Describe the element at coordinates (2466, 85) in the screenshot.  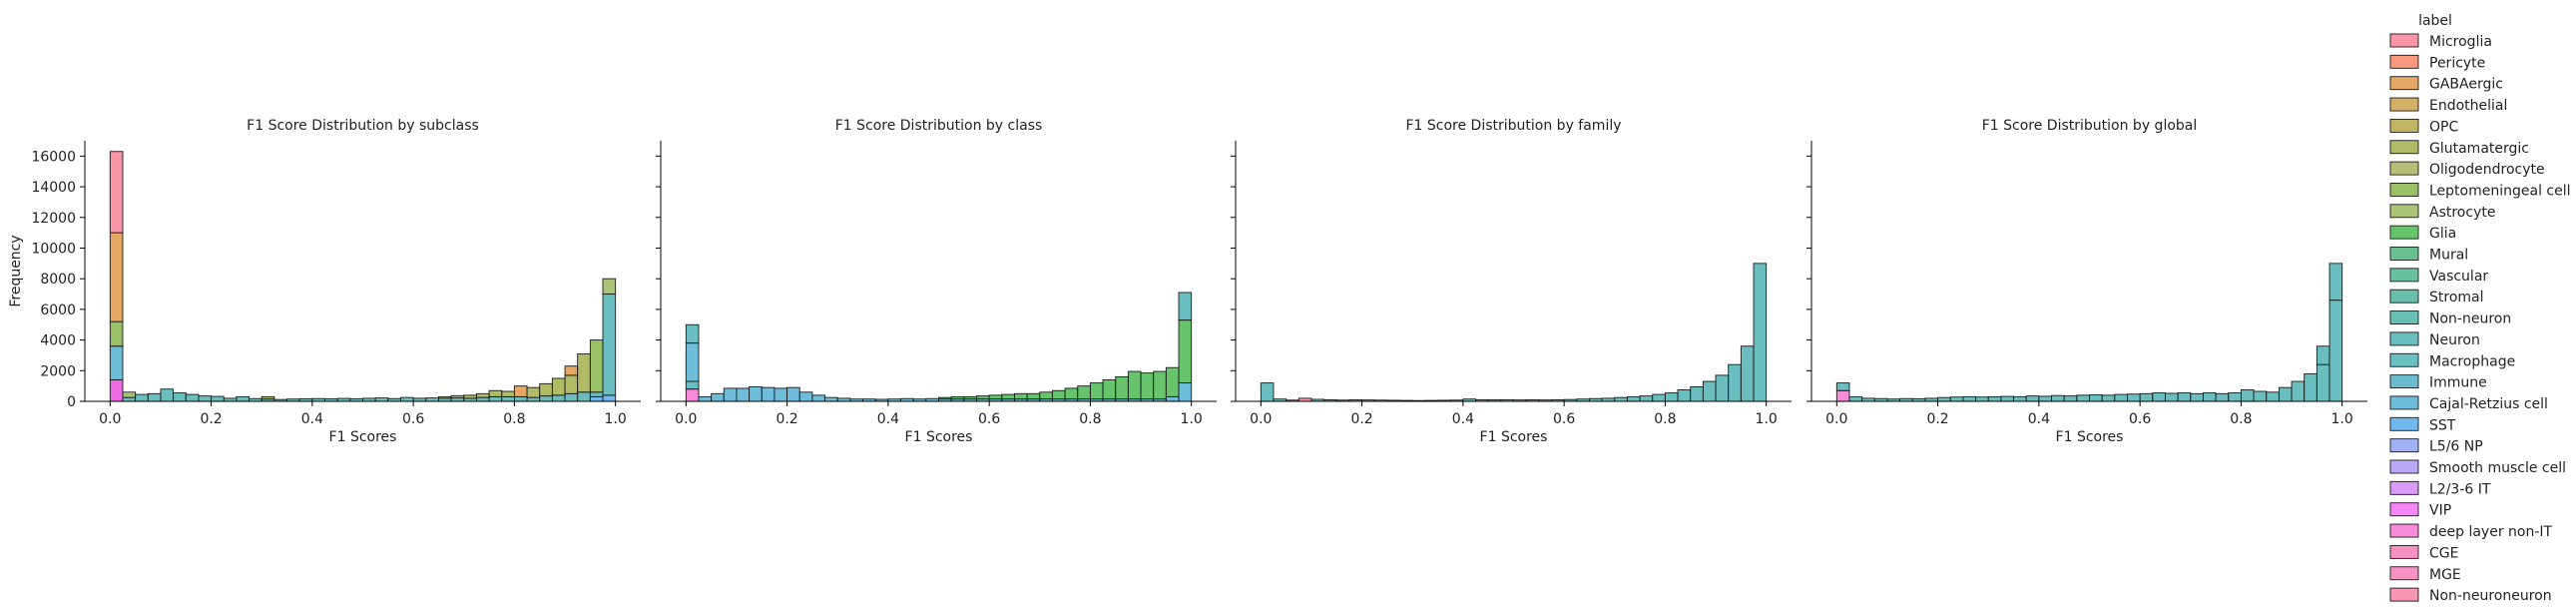
I see `legend-entry-label: GABAergic` at that location.